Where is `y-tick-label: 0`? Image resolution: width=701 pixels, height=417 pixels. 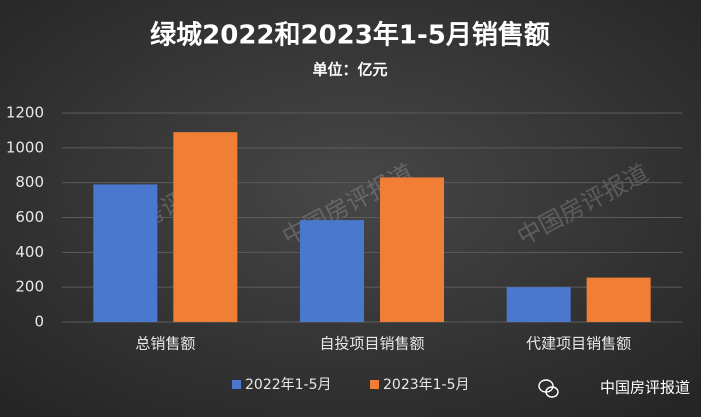
y-tick-label: 0 is located at coordinates (39, 322).